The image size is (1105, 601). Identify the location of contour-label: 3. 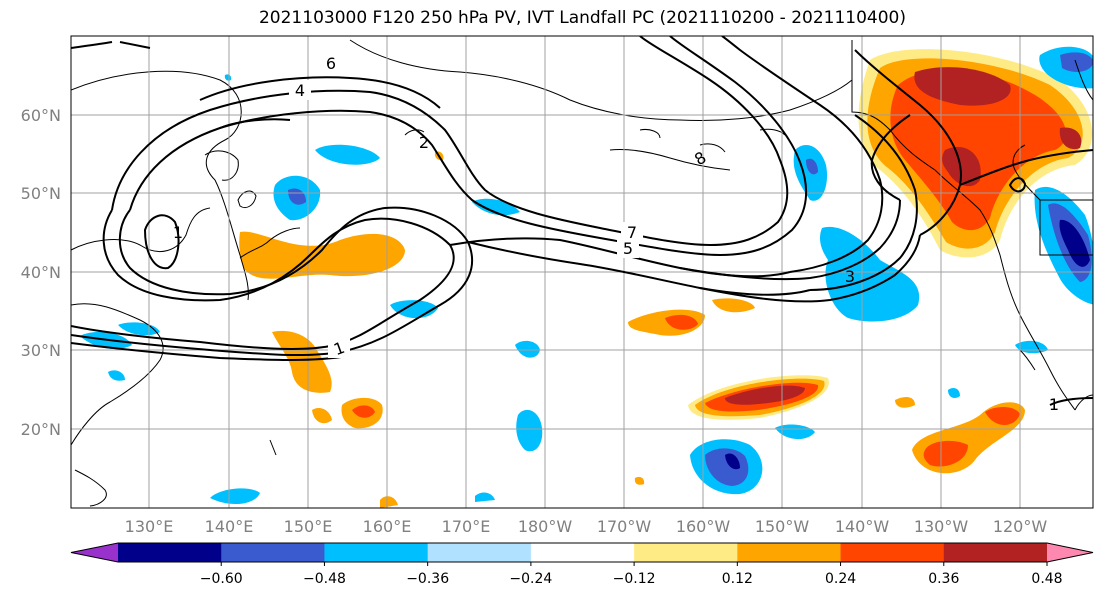
(850, 276).